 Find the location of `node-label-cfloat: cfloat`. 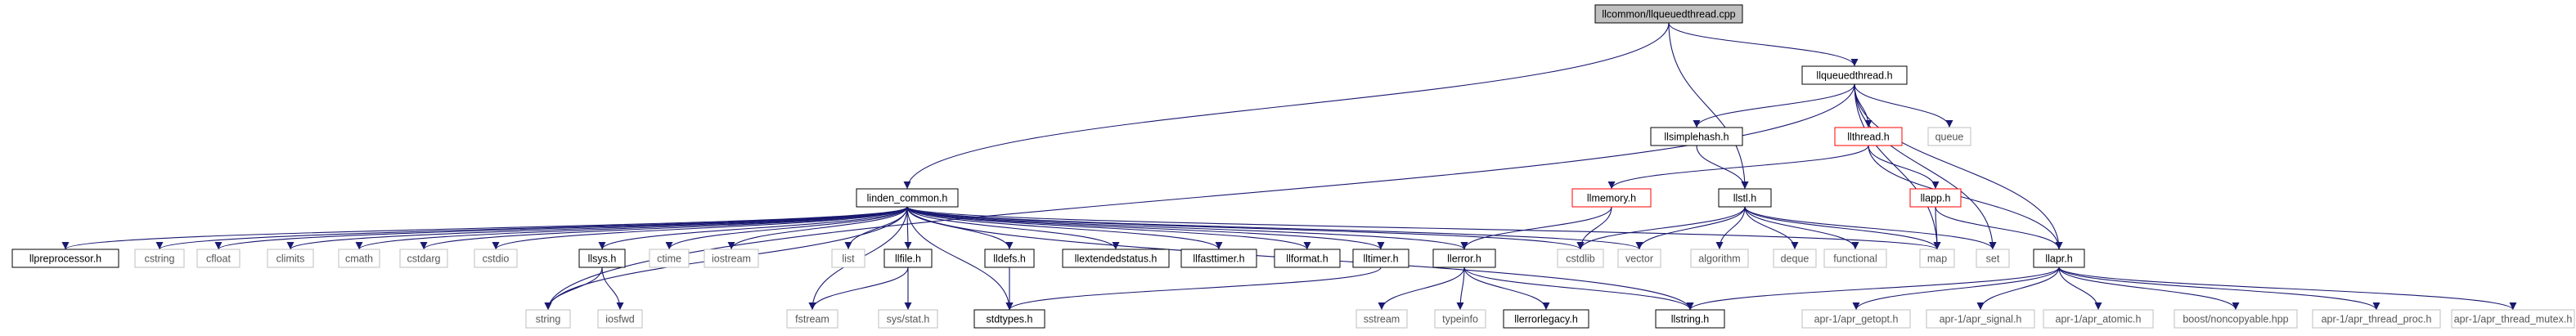

node-label-cfloat: cfloat is located at coordinates (219, 259).